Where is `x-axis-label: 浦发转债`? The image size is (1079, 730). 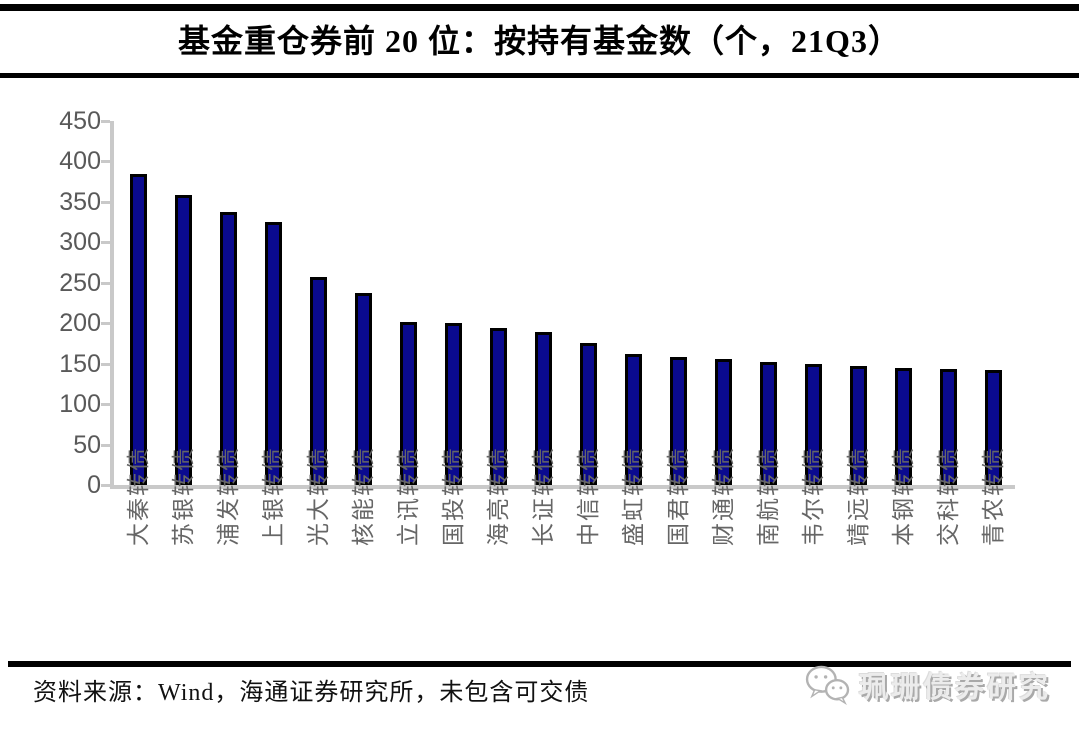
x-axis-label: 浦发转债 is located at coordinates (228, 496).